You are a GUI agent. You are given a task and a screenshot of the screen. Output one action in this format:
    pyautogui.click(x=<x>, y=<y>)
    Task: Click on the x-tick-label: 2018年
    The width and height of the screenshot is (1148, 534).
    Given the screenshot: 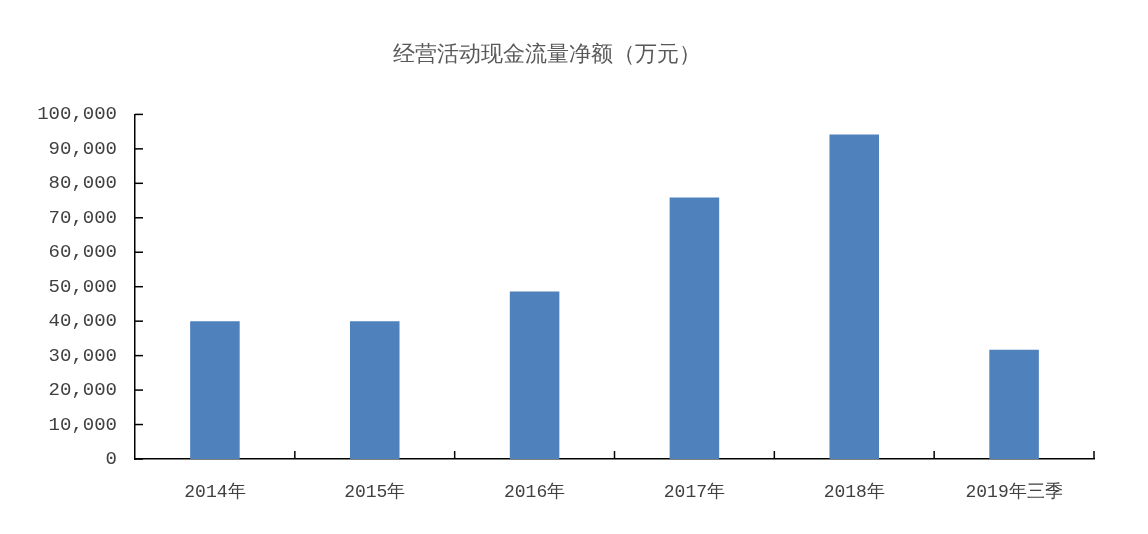 What is the action you would take?
    pyautogui.click(x=854, y=491)
    